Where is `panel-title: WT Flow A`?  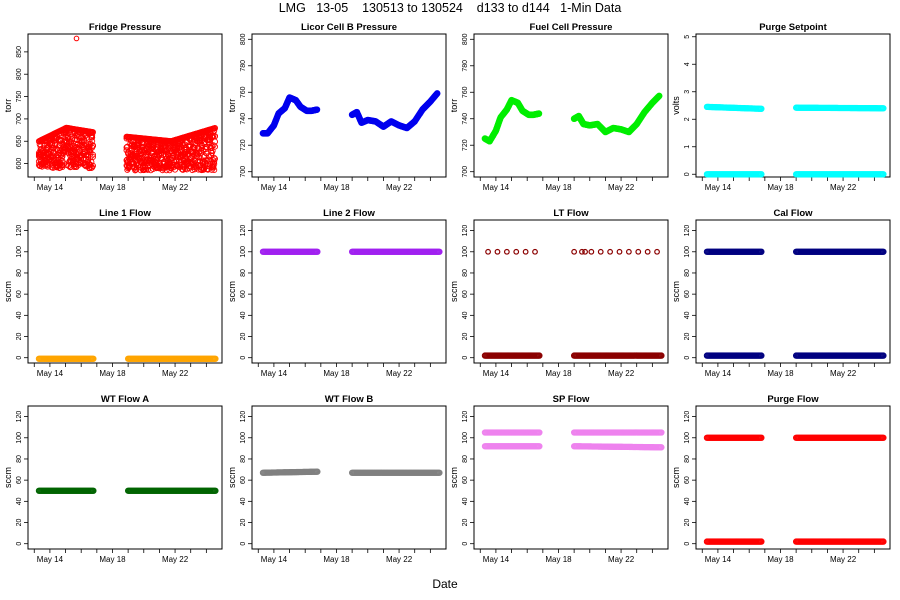 panel-title: WT Flow A is located at coordinates (125, 399).